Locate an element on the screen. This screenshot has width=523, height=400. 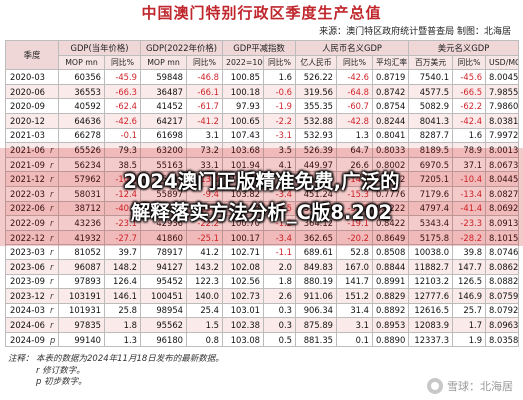
value-cell: 73.2 is located at coordinates (204, 150).